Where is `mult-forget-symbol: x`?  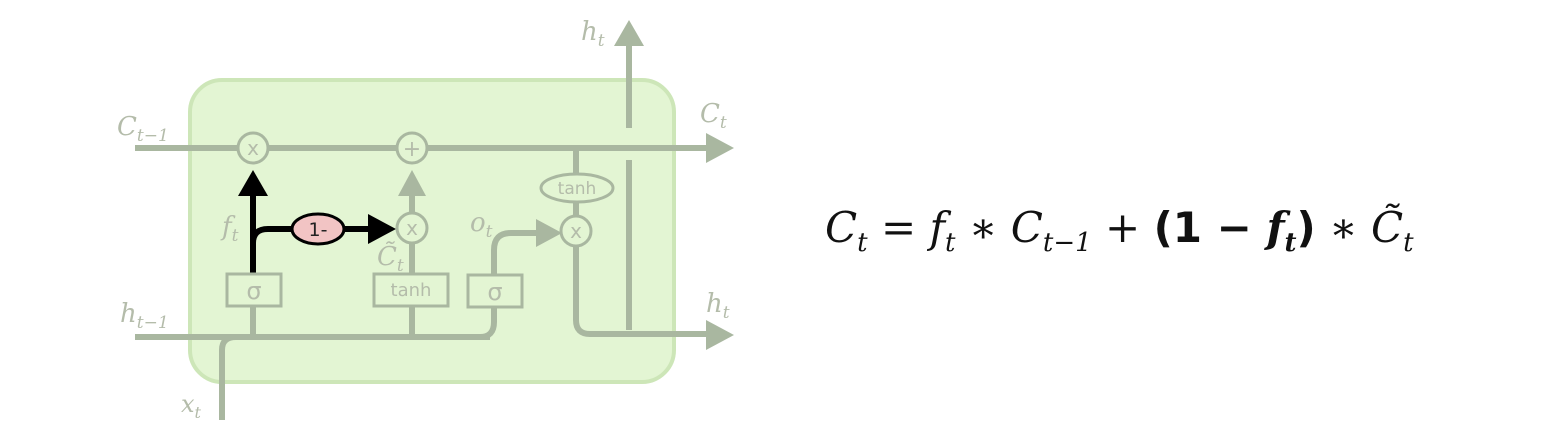 mult-forget-symbol: x is located at coordinates (253, 148).